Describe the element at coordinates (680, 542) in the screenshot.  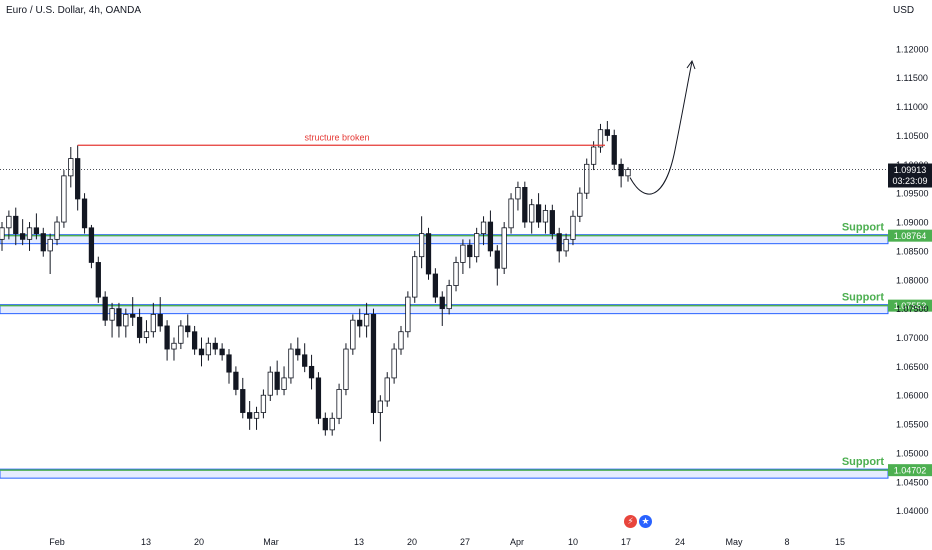
I see `time-tick-label: 24` at that location.